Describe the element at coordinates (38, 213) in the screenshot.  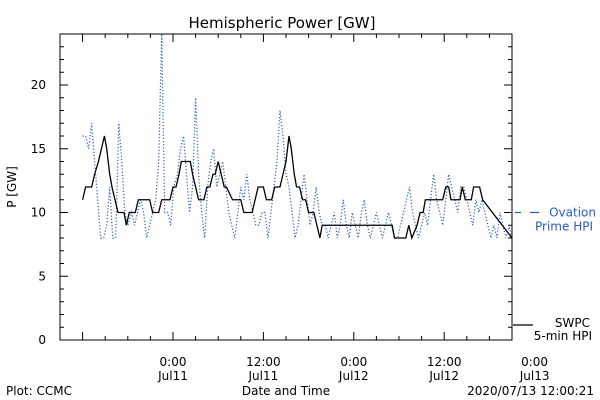
I see `y-tick-label: 10` at that location.